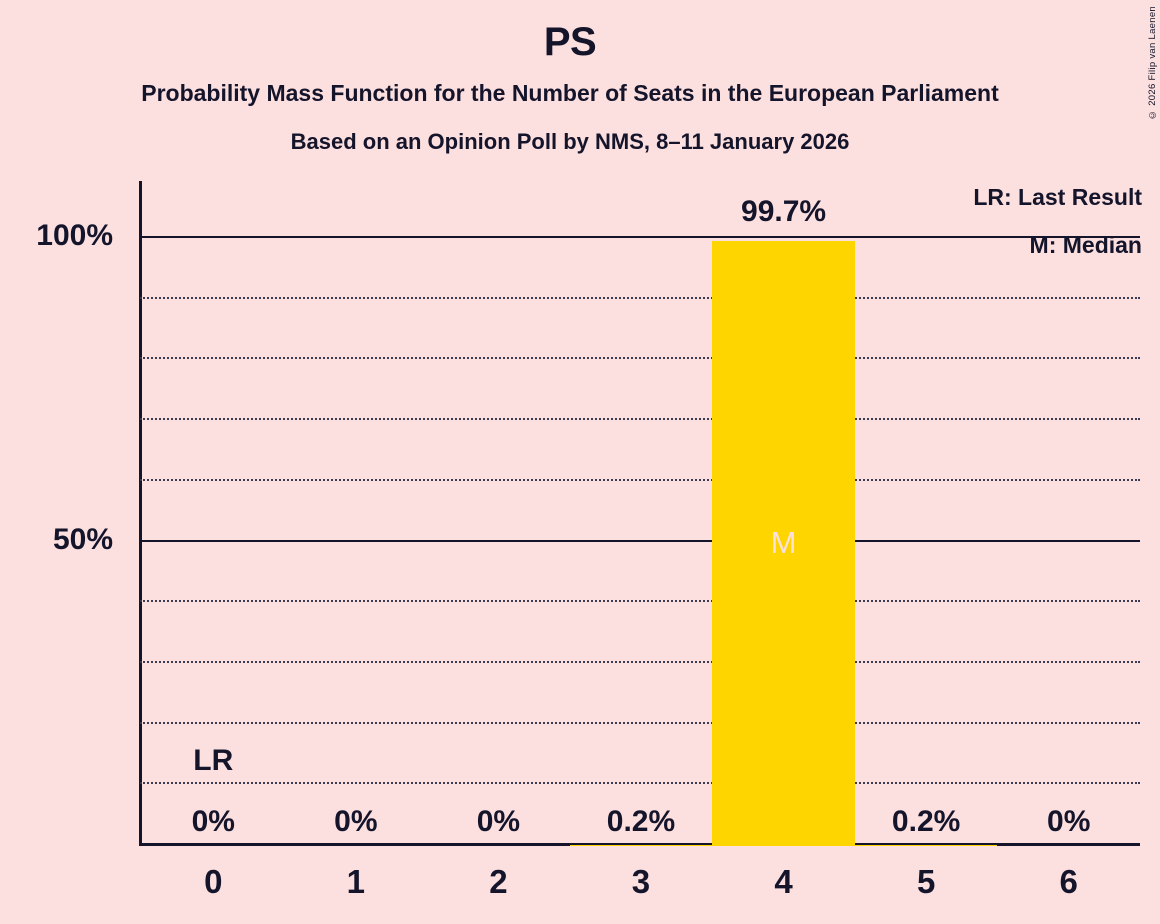 The width and height of the screenshot is (1160, 924). I want to click on x-tick-label-6: 6, so click(1068, 881).